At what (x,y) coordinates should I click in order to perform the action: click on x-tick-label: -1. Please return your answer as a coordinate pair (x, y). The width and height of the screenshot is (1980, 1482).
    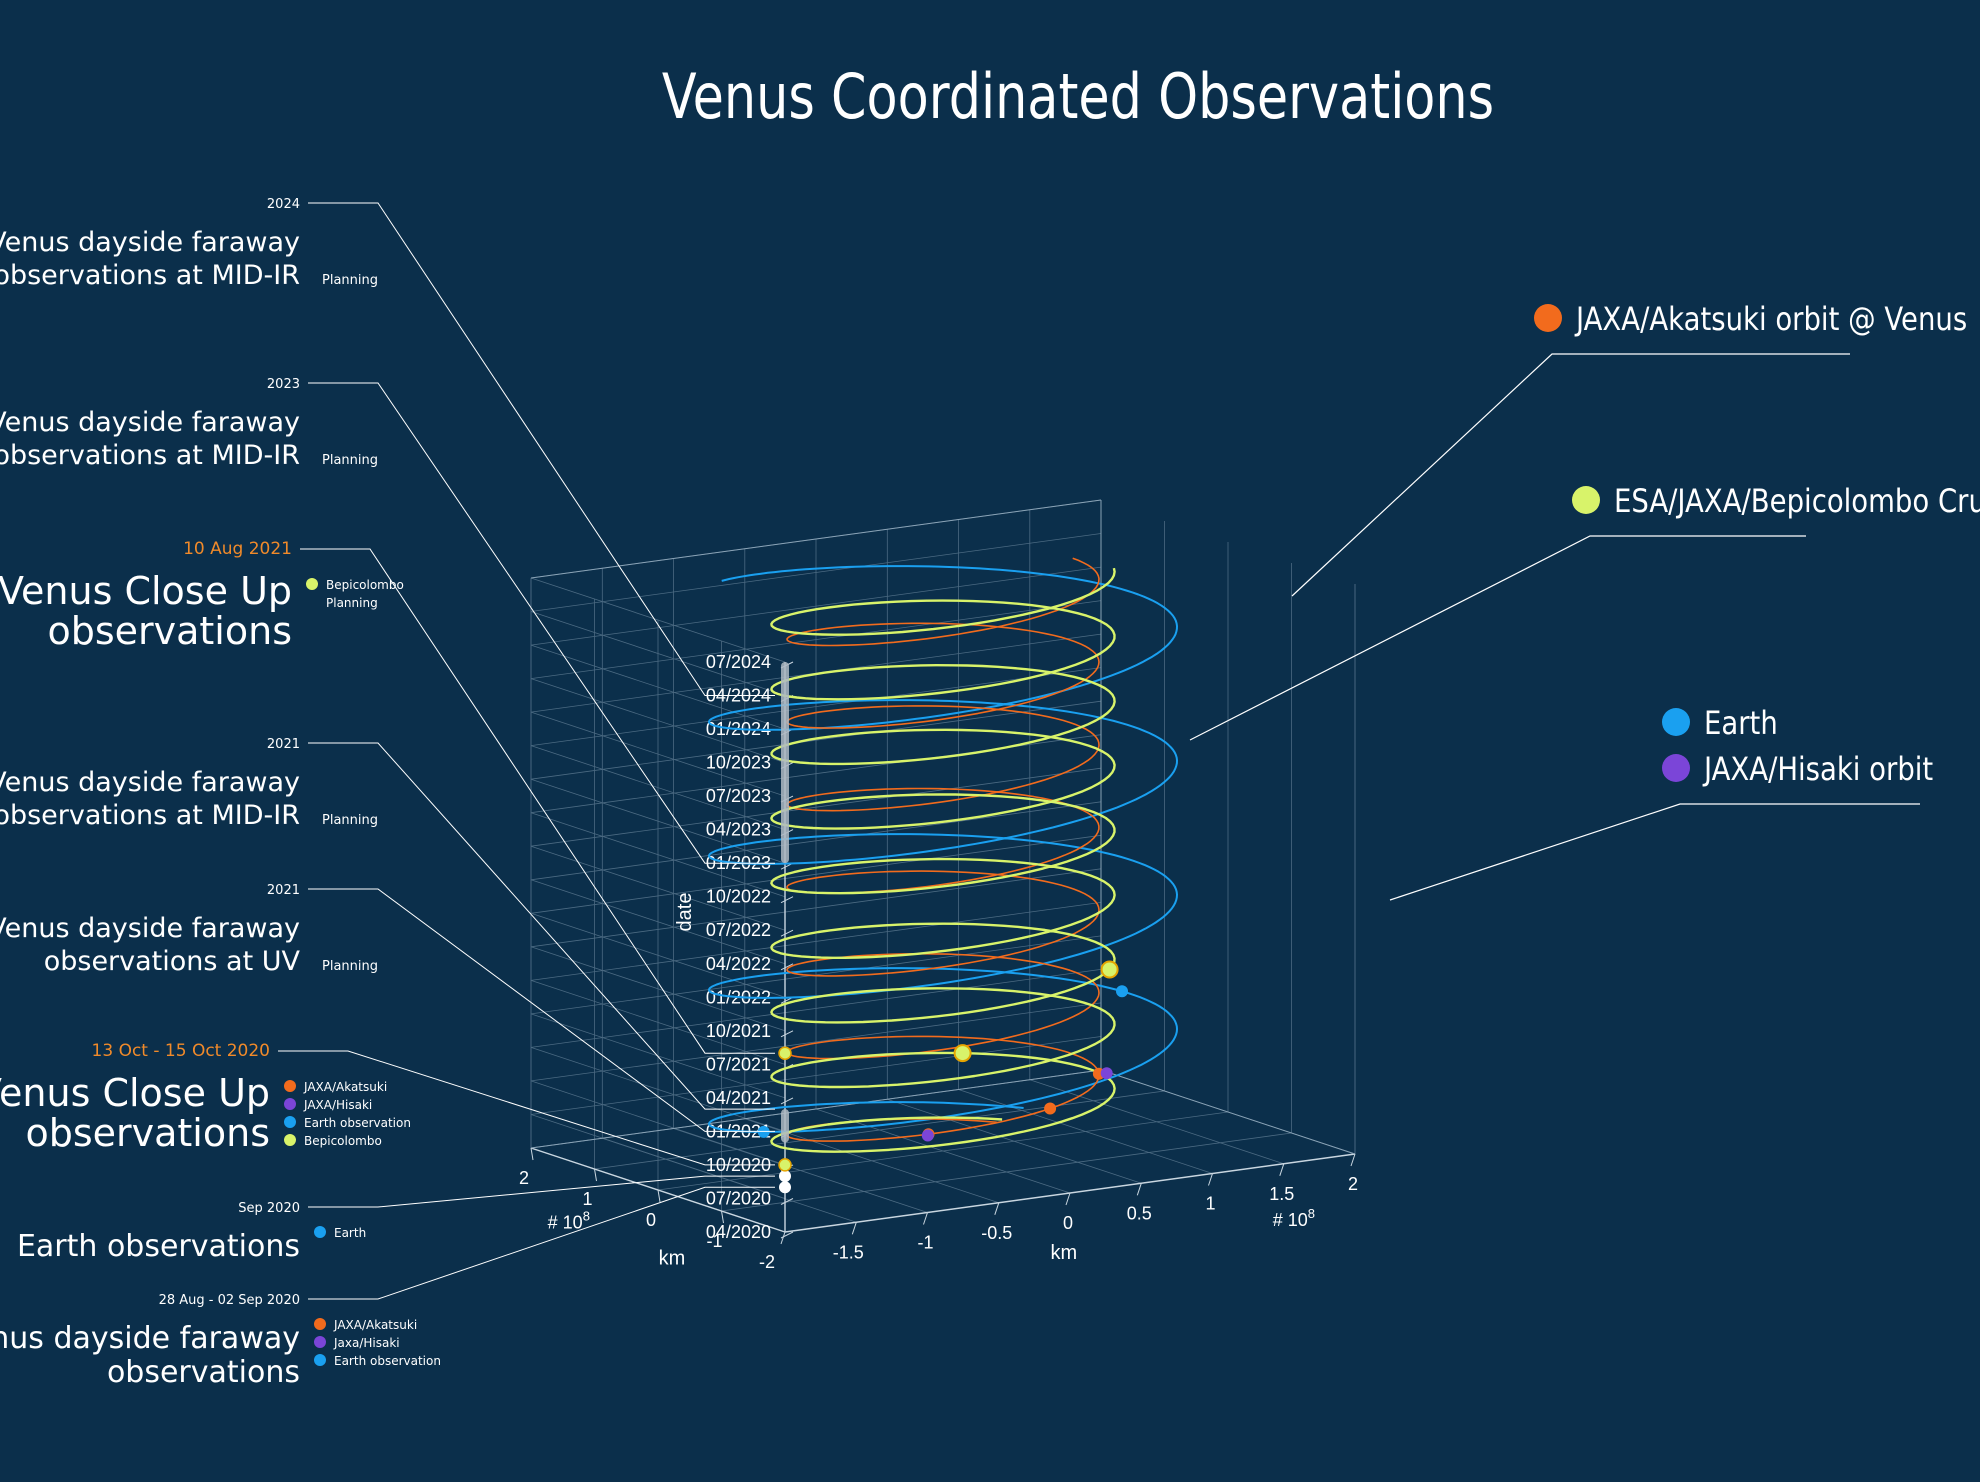
    Looking at the image, I should click on (925, 1243).